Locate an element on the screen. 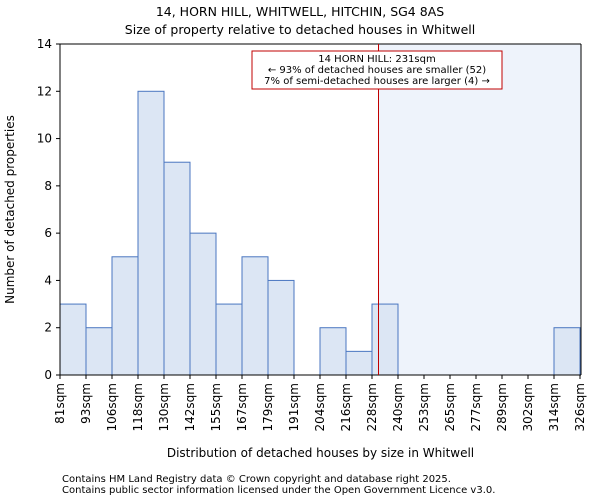 Image resolution: width=600 pixels, height=500 pixels. x-tick-label-155sqm: 155sqm is located at coordinates (216, 407).